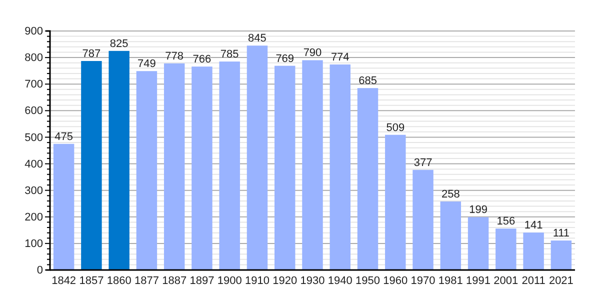 The image size is (600, 300). I want to click on data-label: 509, so click(395, 128).